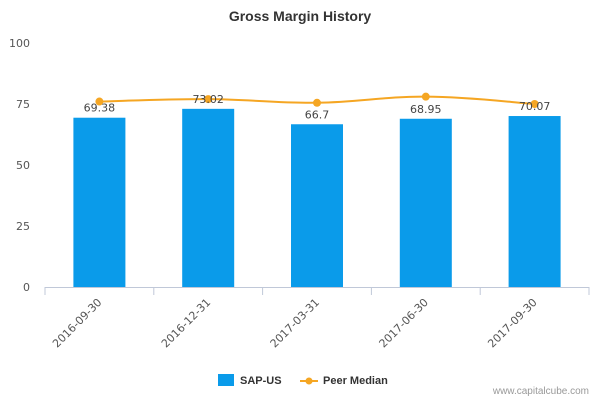 This screenshot has height=400, width=600. I want to click on x-tick-label: 2016-09-30, so click(77, 323).